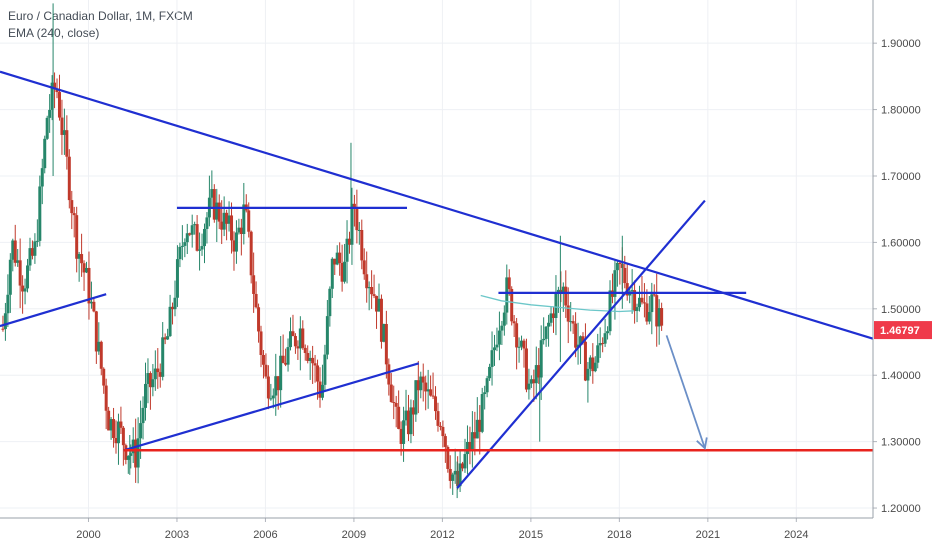 Image resolution: width=932 pixels, height=550 pixels. I want to click on price-badge-label: 1.46797, so click(900, 331).